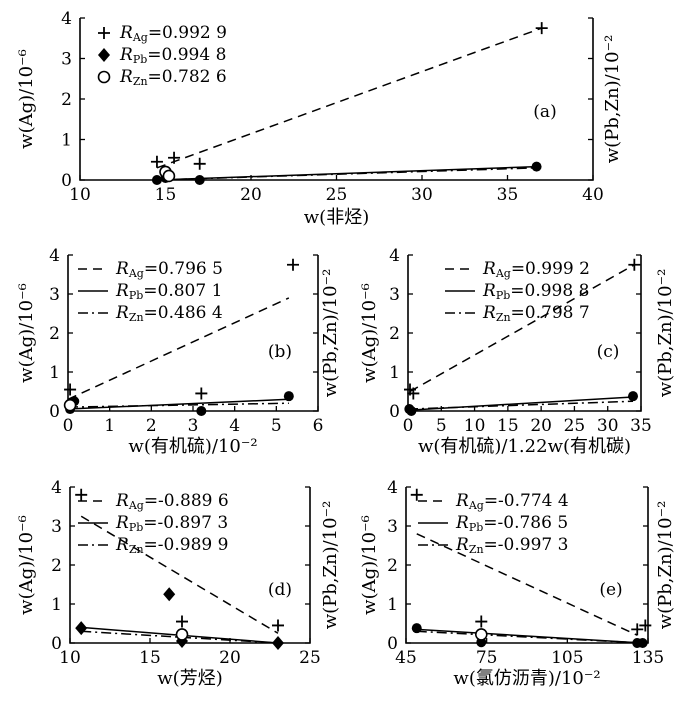 The image size is (700, 721). What do you see at coordinates (151, 426) in the screenshot?
I see `x-tick-label: 2` at bounding box center [151, 426].